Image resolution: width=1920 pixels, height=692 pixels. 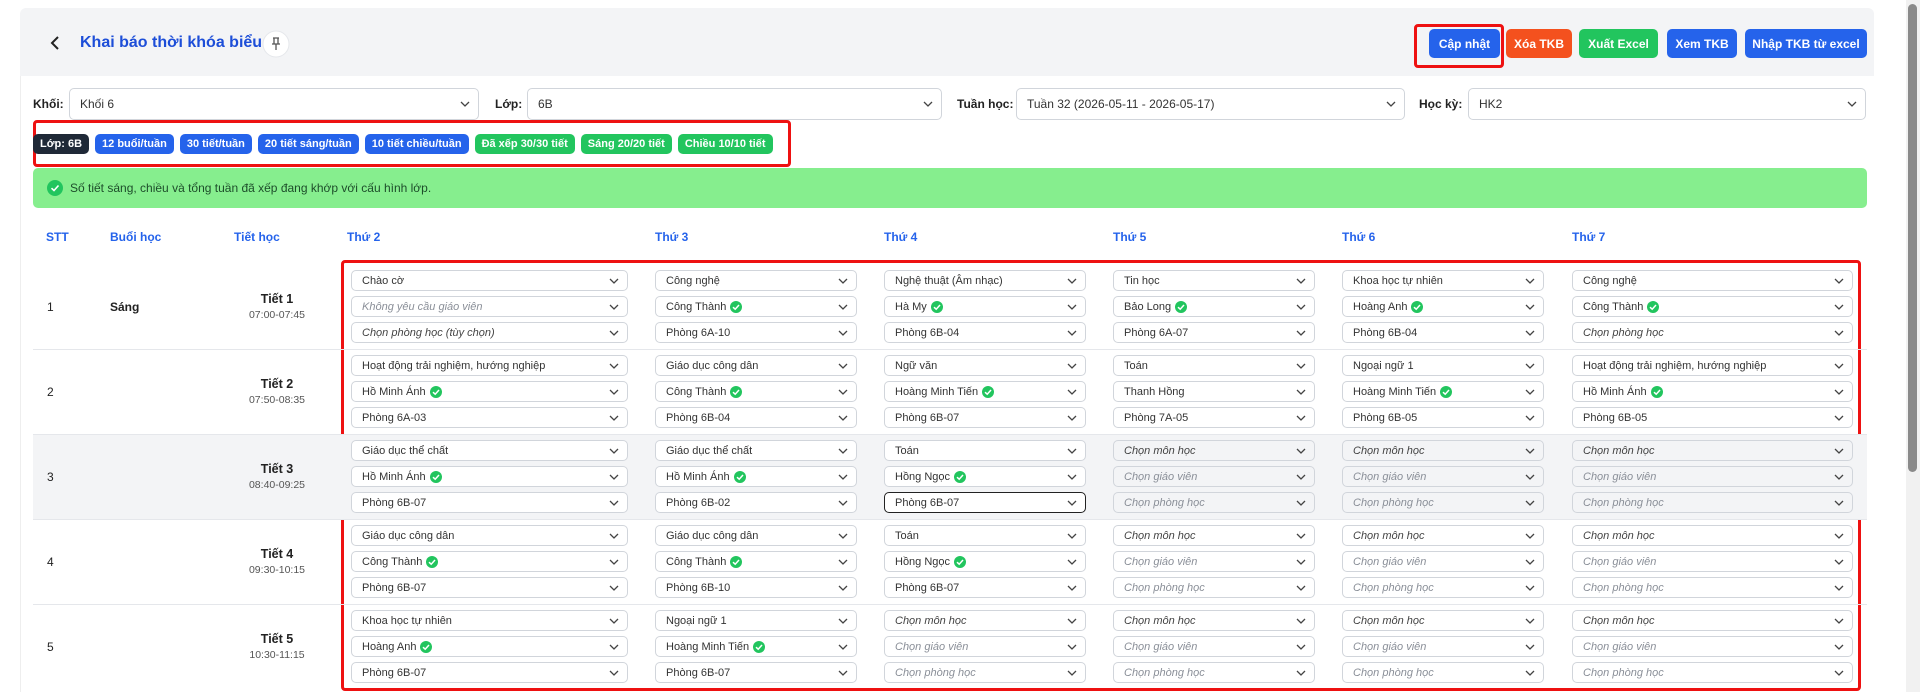 What do you see at coordinates (1210, 104) in the screenshot?
I see `filter-select: Tuần 32 (2026-05-11 - 2026-05-17)` at bounding box center [1210, 104].